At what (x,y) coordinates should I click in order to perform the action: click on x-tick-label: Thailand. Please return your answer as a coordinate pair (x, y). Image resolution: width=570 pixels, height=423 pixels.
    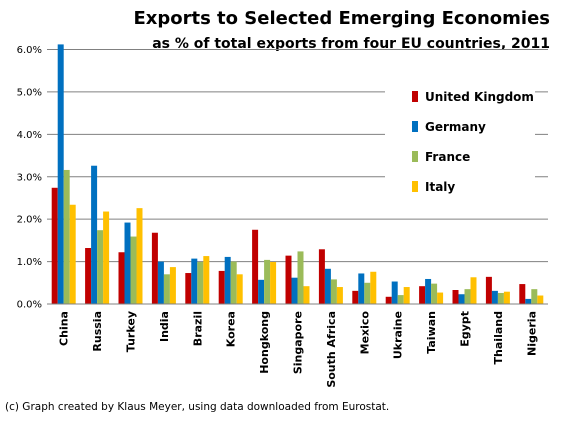
    Looking at the image, I should click on (498, 337).